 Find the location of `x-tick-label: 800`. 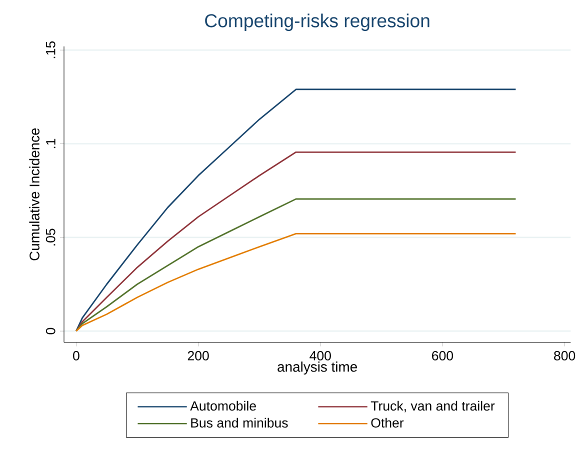

x-tick-label: 800 is located at coordinates (565, 355).